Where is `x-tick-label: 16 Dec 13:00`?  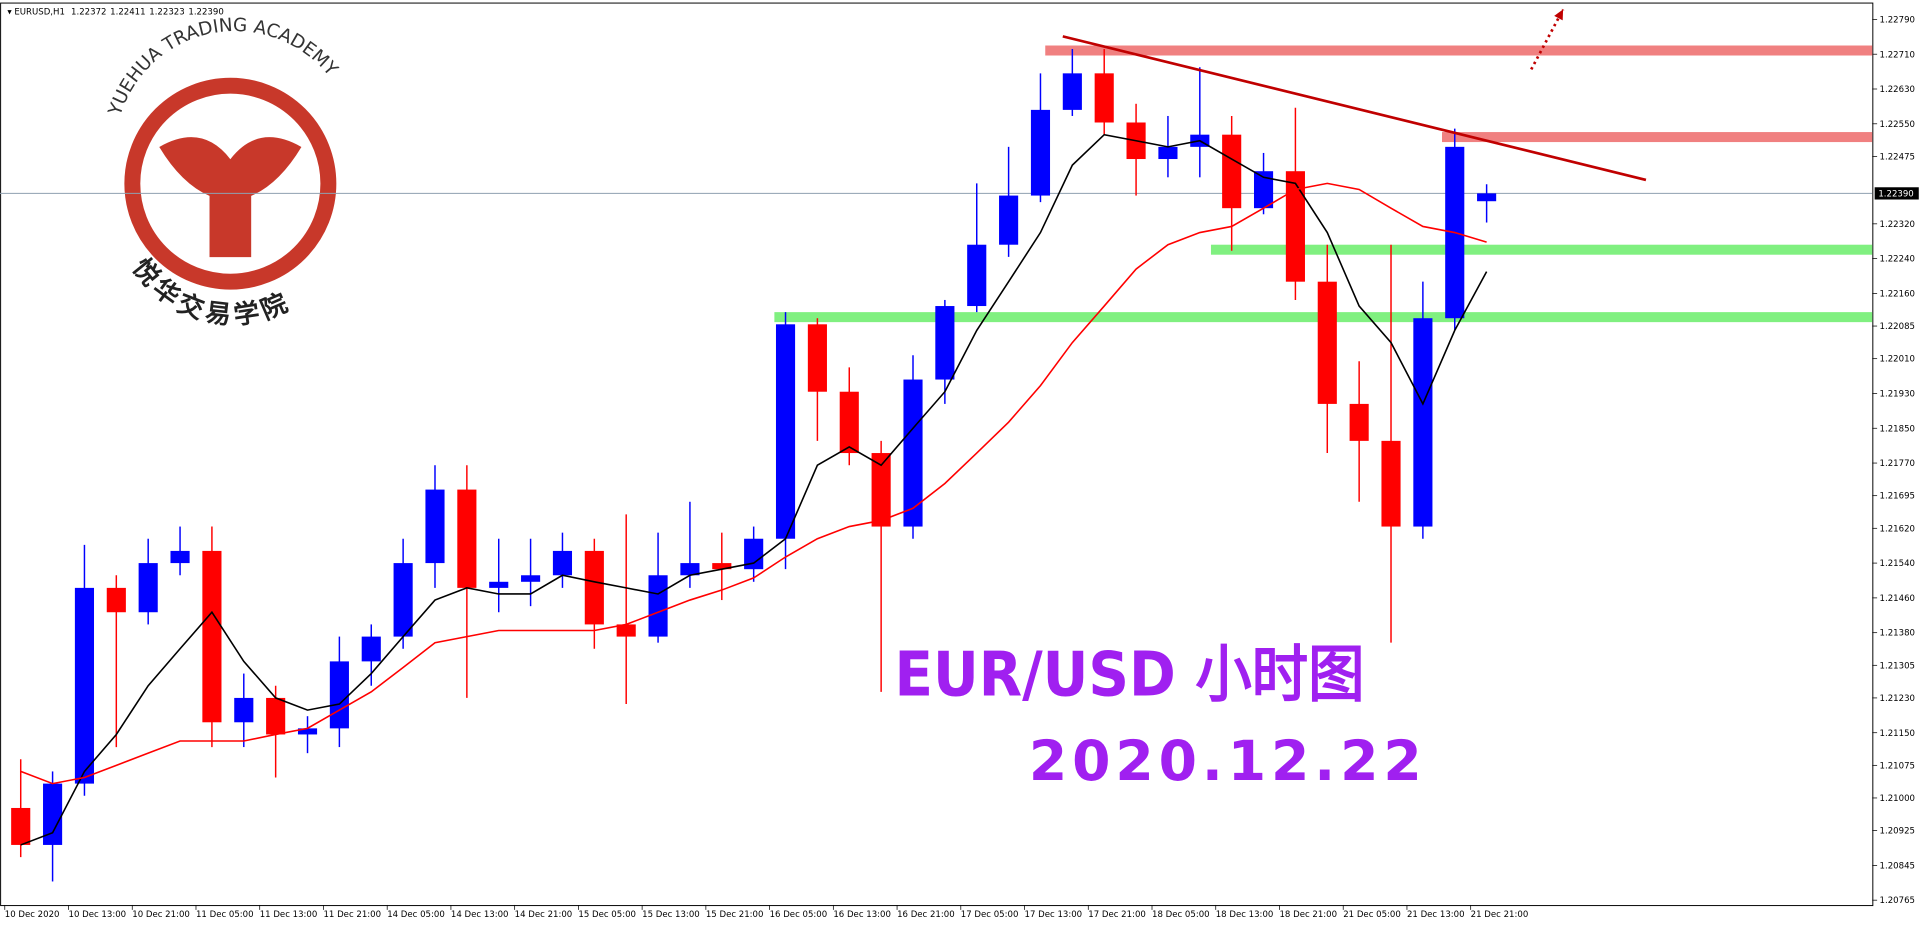 x-tick-label: 16 Dec 13:00 is located at coordinates (862, 915).